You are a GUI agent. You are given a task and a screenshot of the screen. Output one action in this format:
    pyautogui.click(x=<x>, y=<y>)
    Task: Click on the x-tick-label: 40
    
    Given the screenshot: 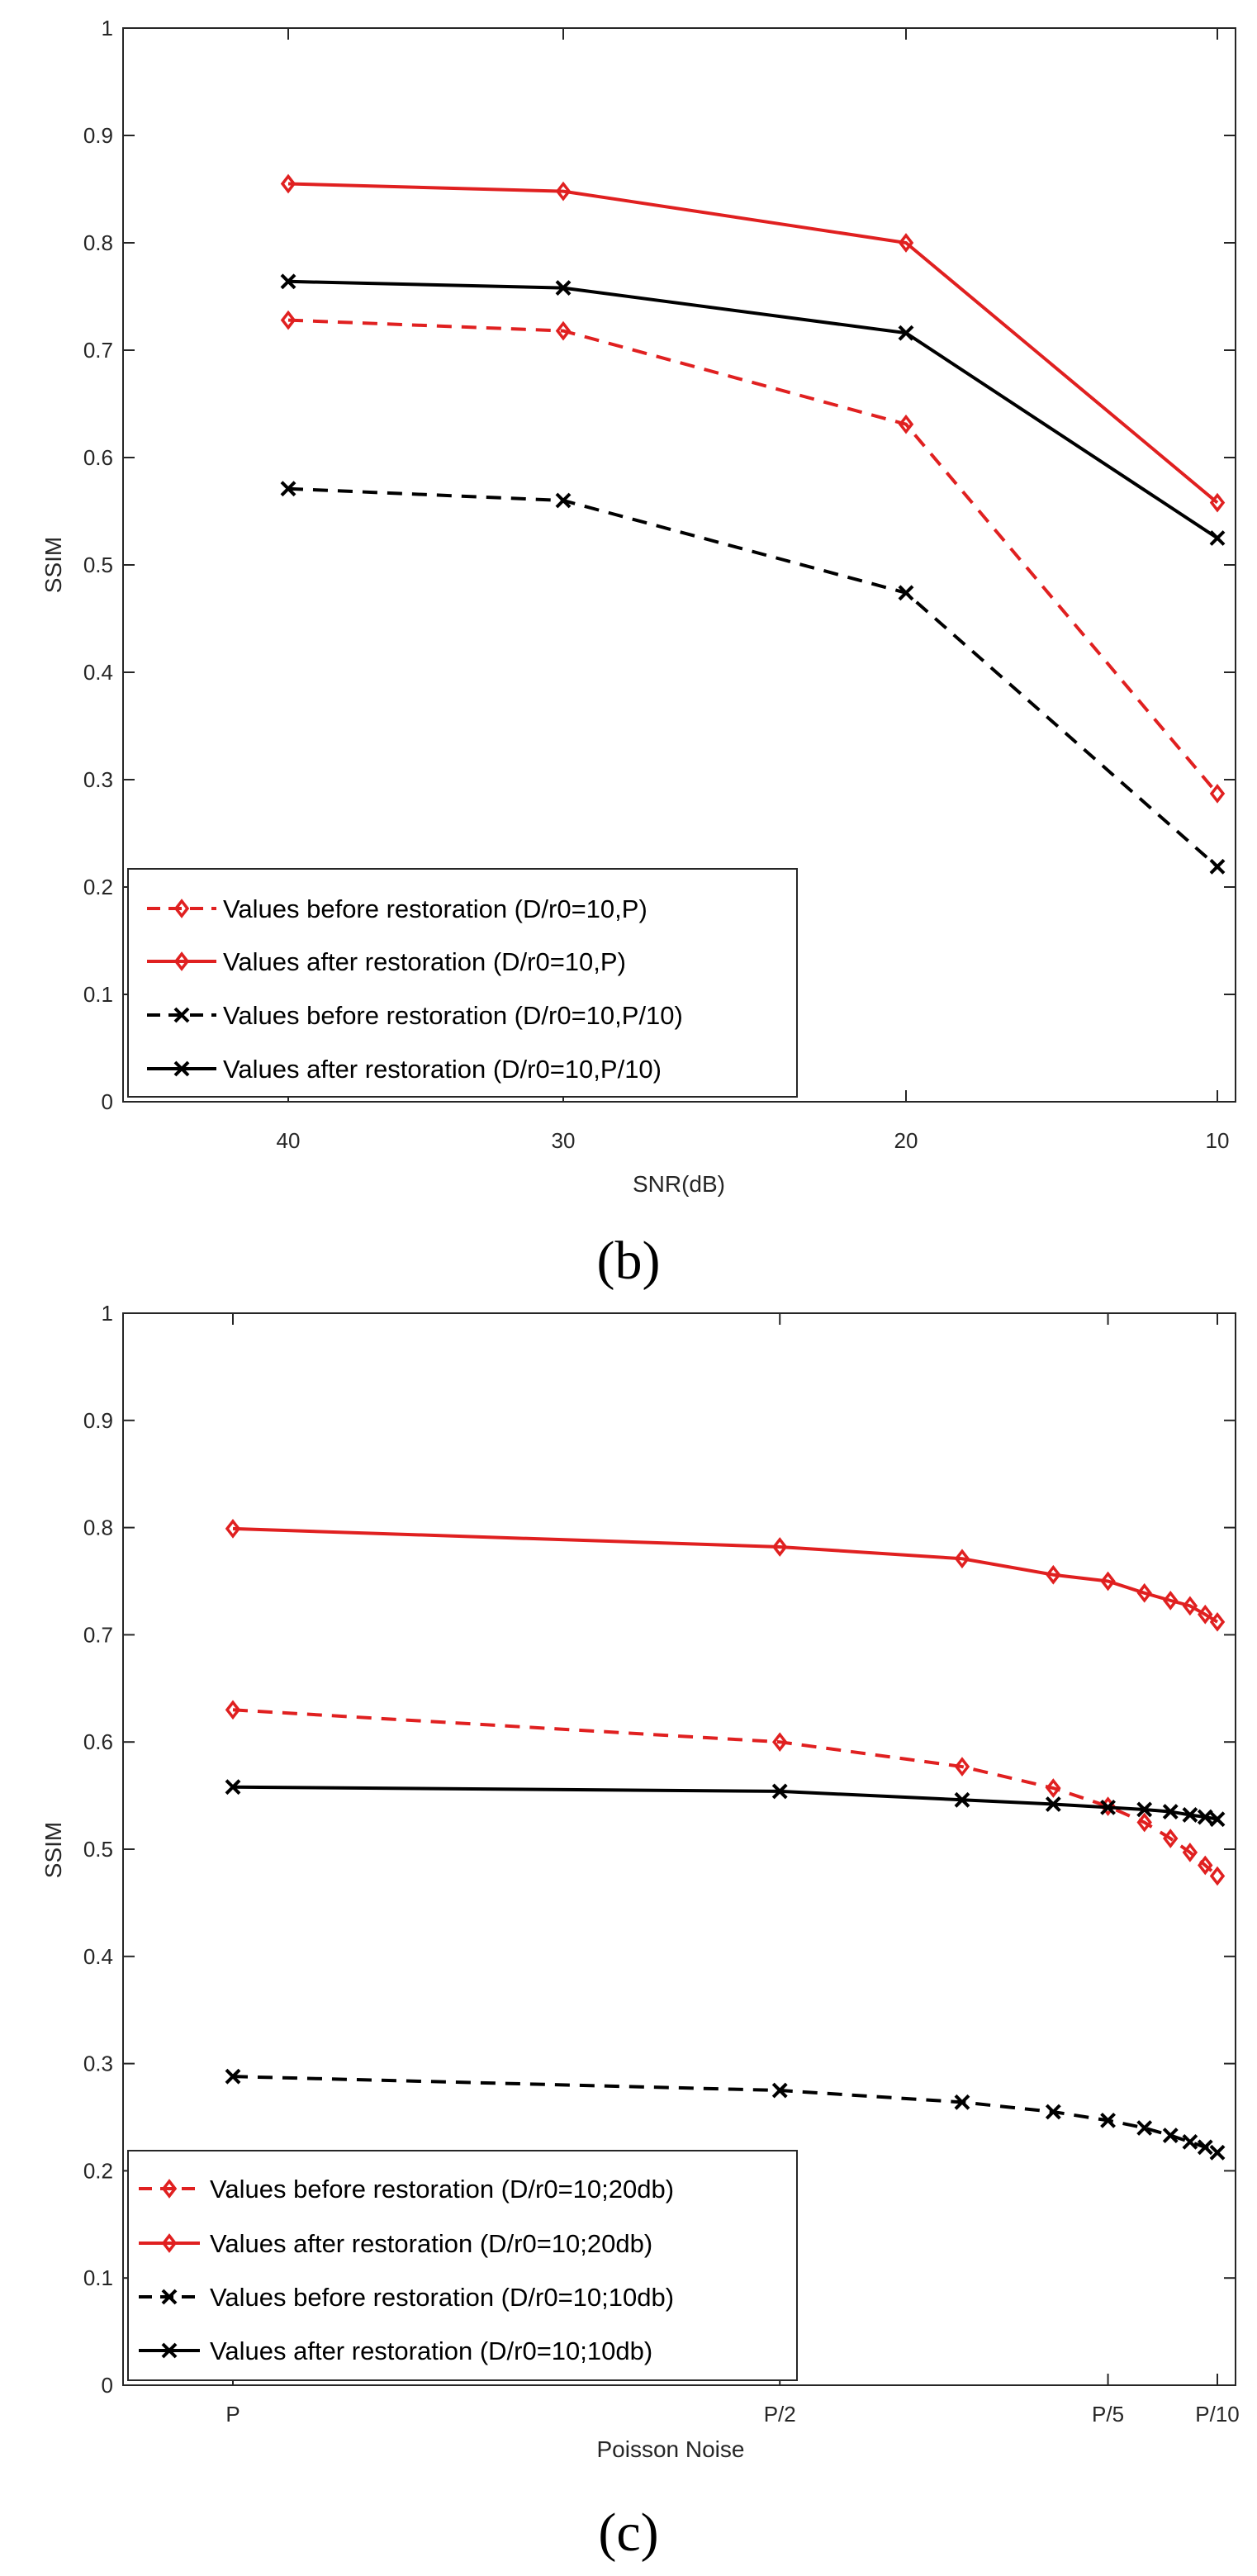 What is the action you would take?
    pyautogui.click(x=289, y=1140)
    